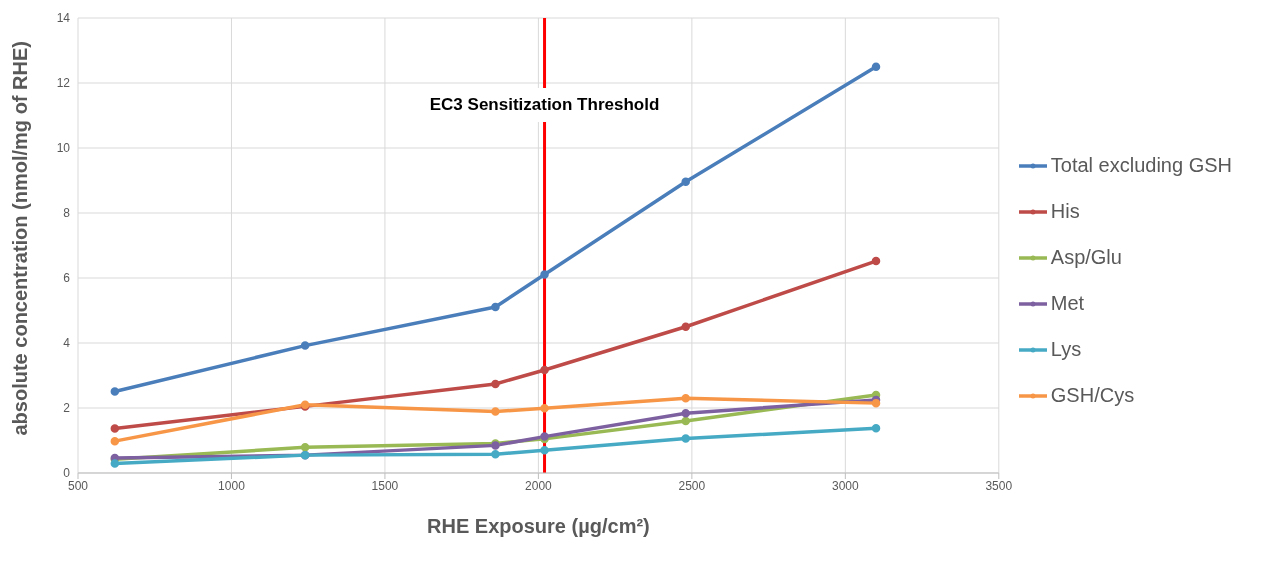 The image size is (1262, 563). I want to click on legend-label: His, so click(1065, 211).